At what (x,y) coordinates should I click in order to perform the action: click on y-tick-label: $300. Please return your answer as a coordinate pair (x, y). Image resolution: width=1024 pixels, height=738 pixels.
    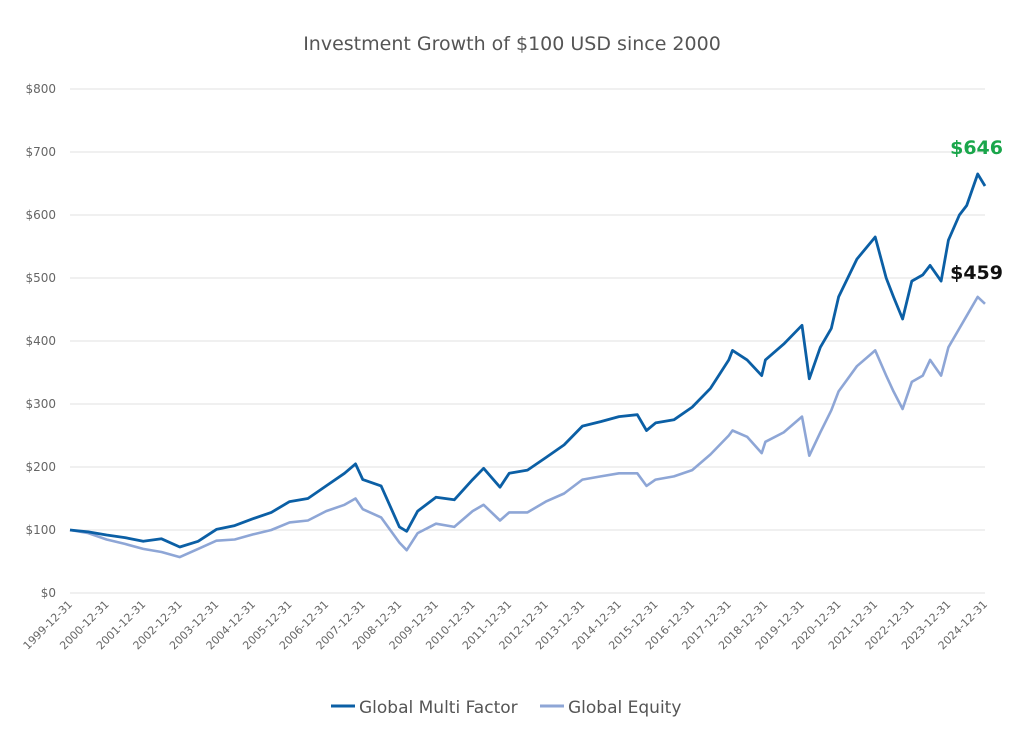
    Looking at the image, I should click on (40, 404).